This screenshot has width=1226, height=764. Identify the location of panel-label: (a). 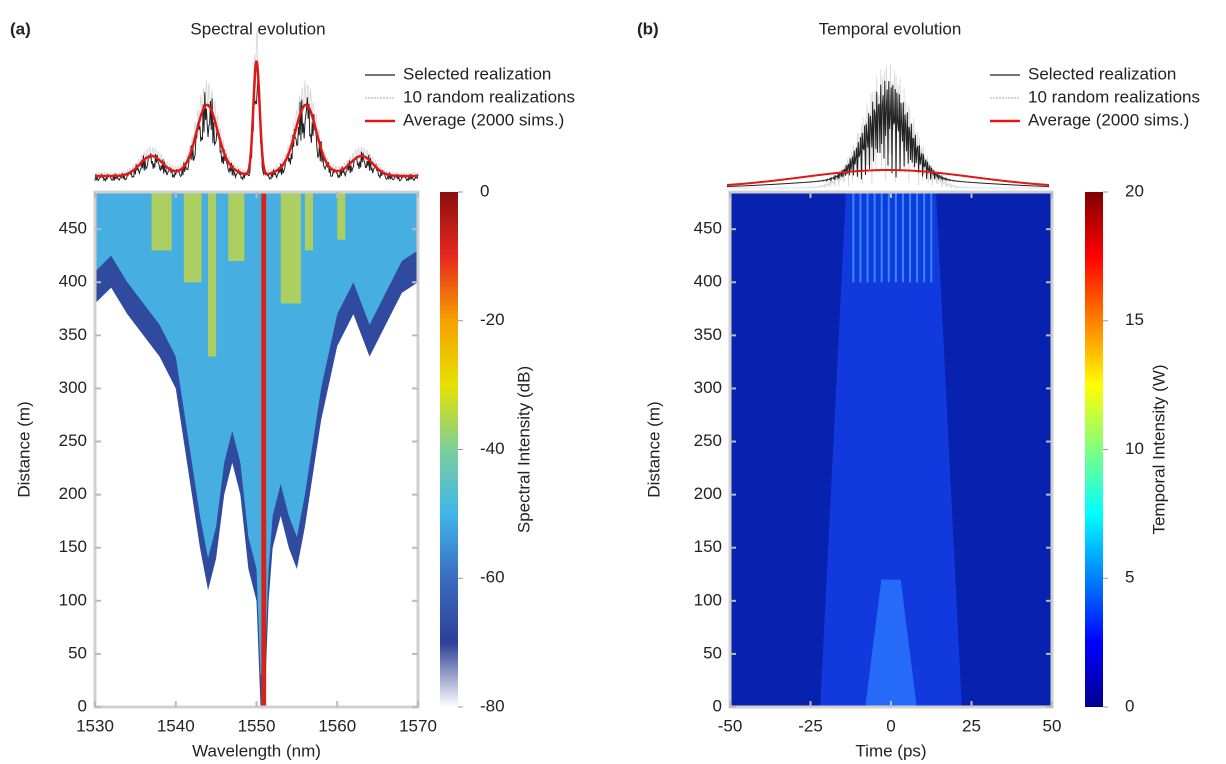
(20, 28).